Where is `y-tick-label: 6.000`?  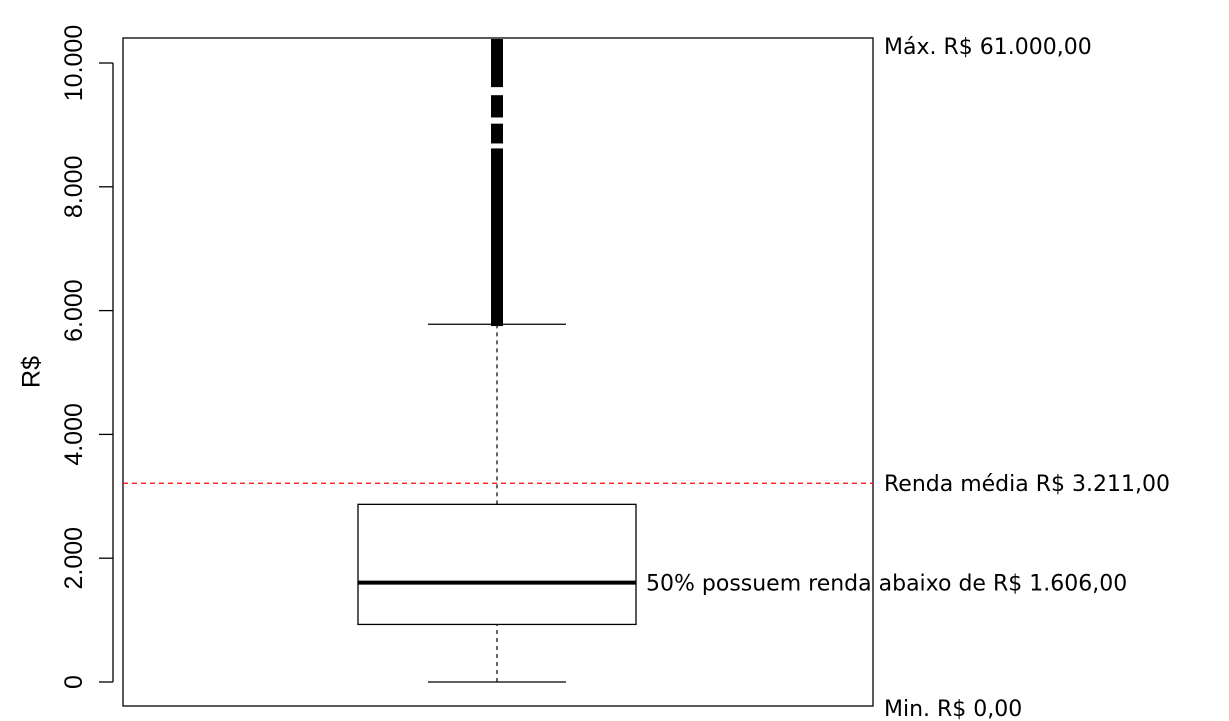 y-tick-label: 6.000 is located at coordinates (74, 310).